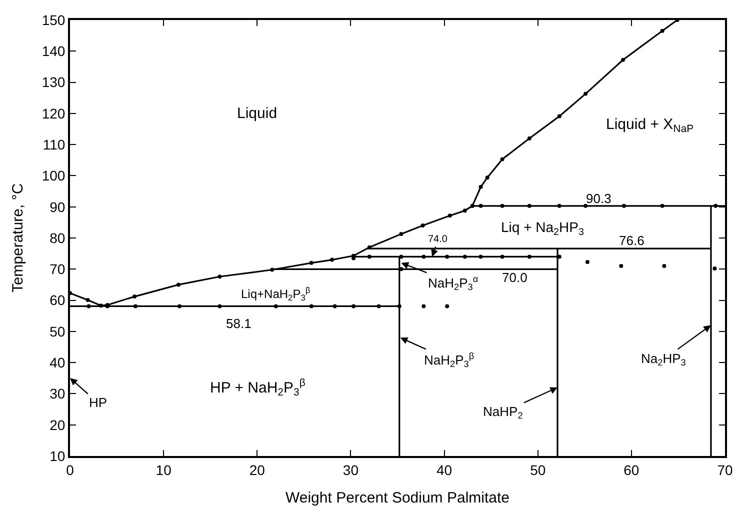  What do you see at coordinates (98, 402) in the screenshot?
I see `annotation: HP` at bounding box center [98, 402].